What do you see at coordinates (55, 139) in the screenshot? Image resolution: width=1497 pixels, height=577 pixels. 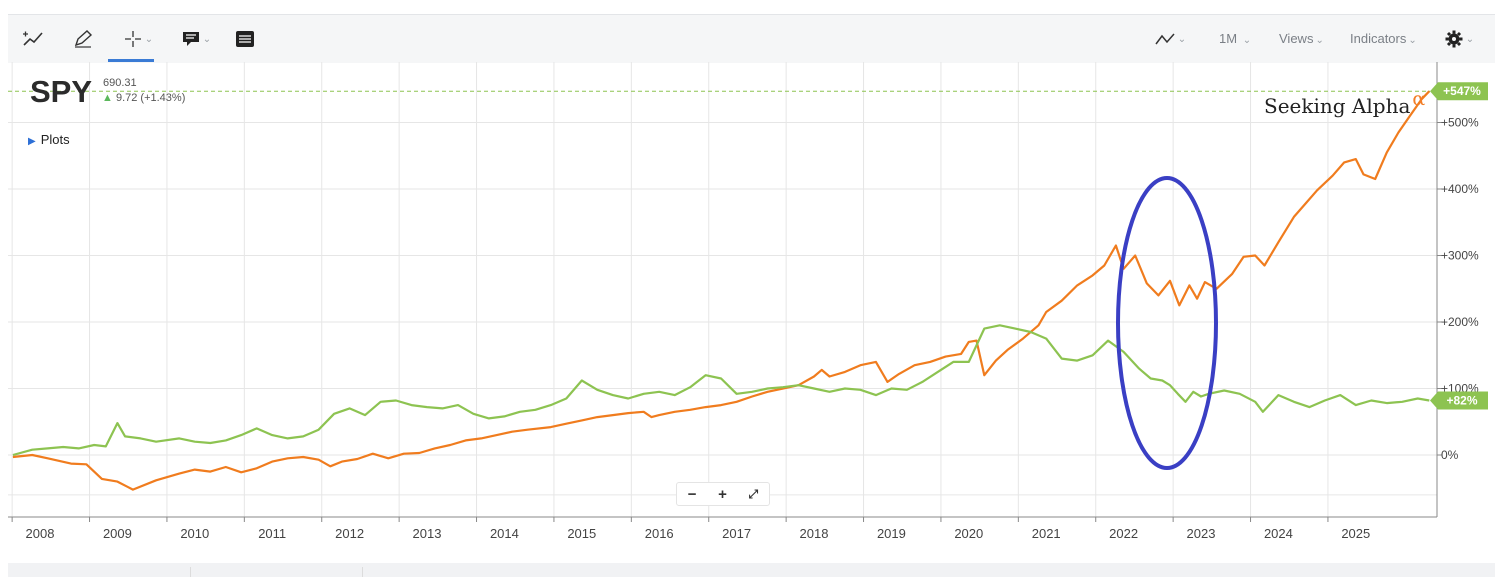 I see `plots-label: Plots` at bounding box center [55, 139].